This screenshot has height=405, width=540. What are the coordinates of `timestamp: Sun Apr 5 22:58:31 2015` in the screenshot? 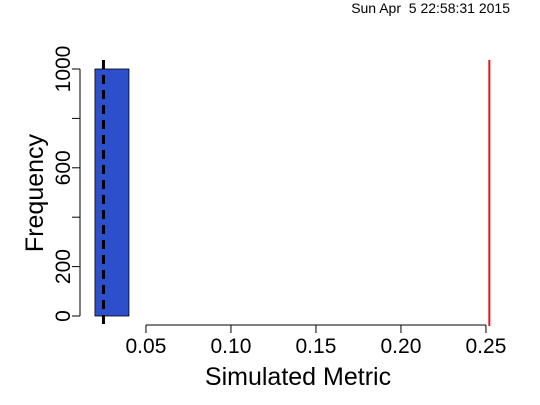 It's located at (430, 8).